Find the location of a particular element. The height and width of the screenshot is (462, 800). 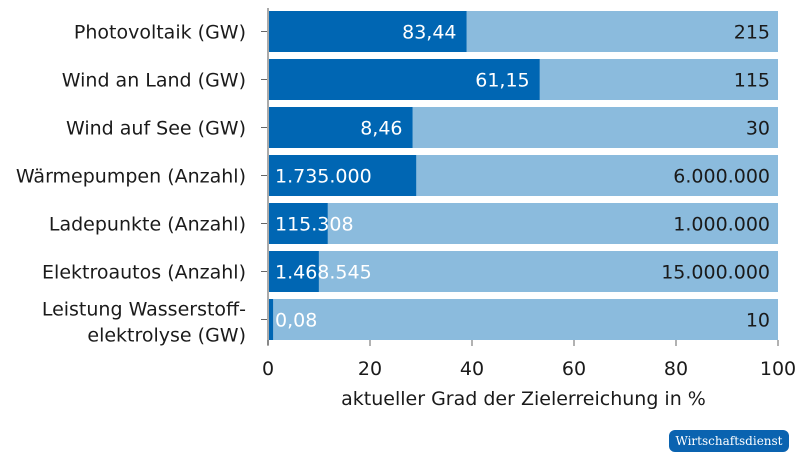

current-value-label: 61,15 is located at coordinates (502, 81).